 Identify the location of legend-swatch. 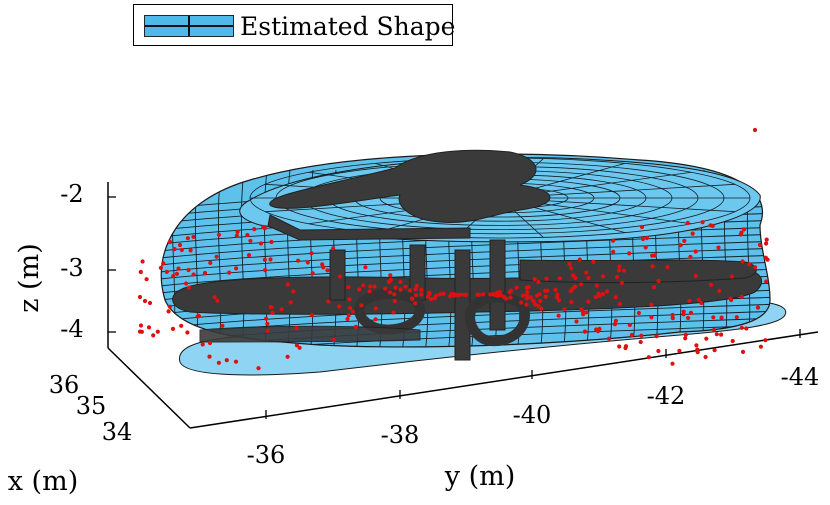
(189, 26).